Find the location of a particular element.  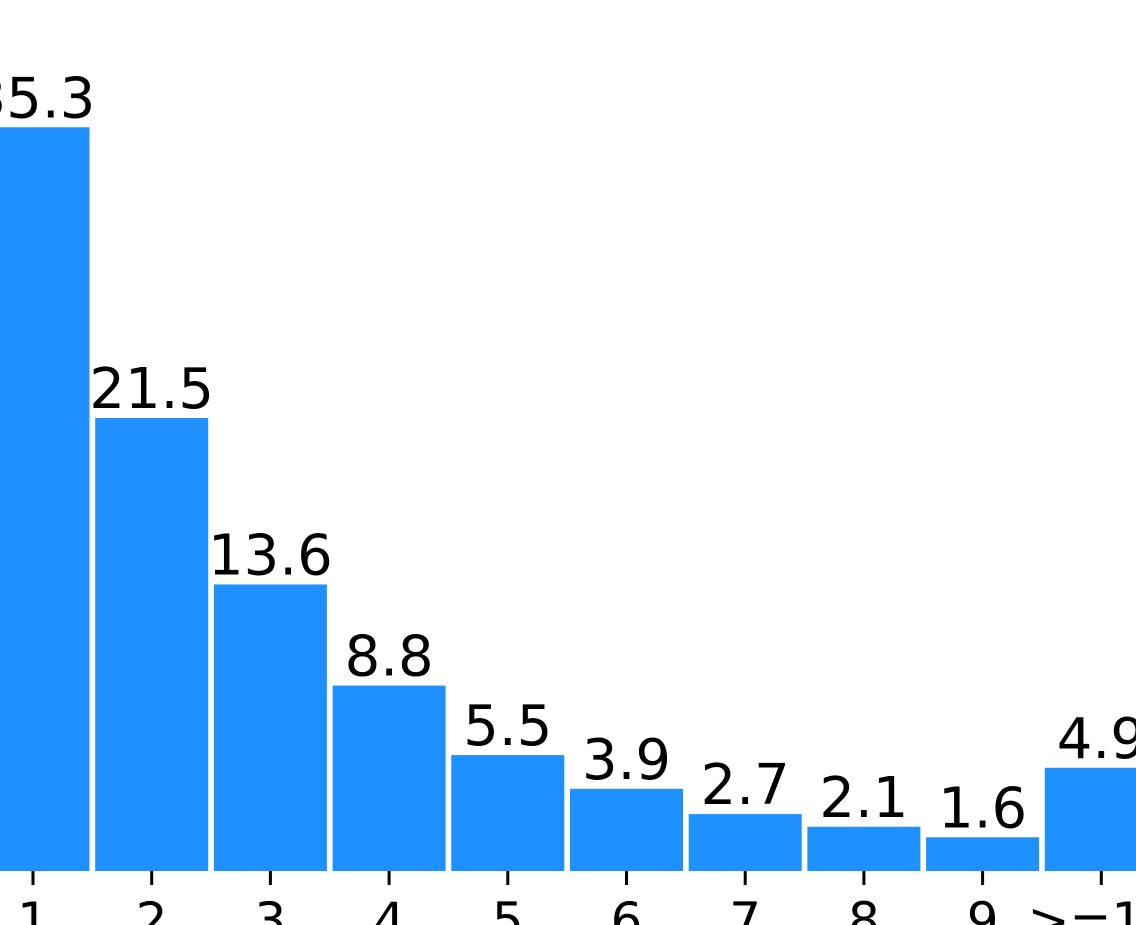

data-label: 13.6 is located at coordinates (270, 555).